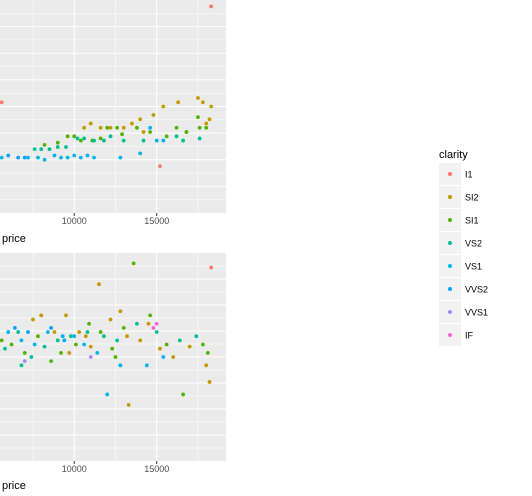  Describe the element at coordinates (14, 486) in the screenshot. I see `x-axis-title: price` at that location.